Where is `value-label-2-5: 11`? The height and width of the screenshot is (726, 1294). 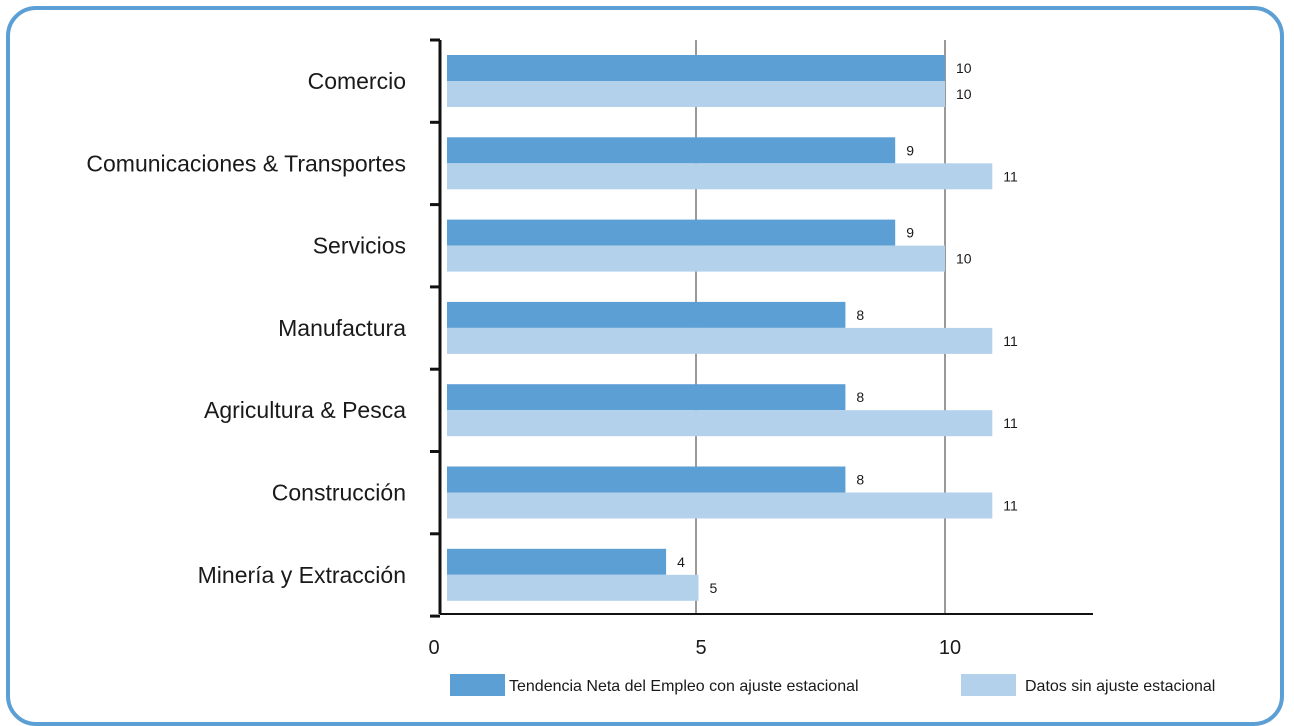 value-label-2-5: 11 is located at coordinates (1010, 423).